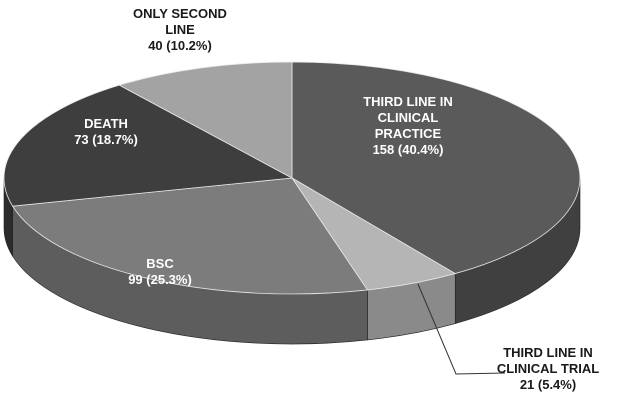 Image resolution: width=621 pixels, height=408 pixels. Describe the element at coordinates (106, 139) in the screenshot. I see `slice-value-label: 73 (18.7%)` at that location.